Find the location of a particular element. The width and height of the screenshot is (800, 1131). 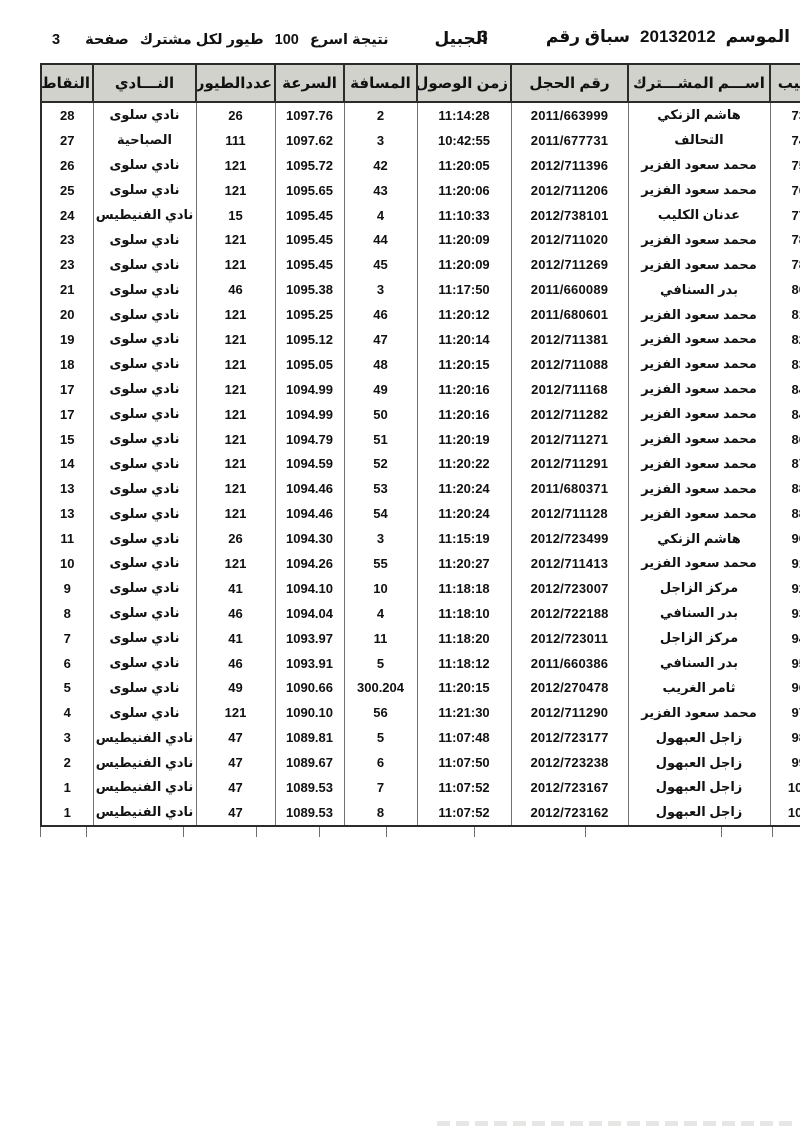

cell-speed: 1097.76 is located at coordinates (309, 115).